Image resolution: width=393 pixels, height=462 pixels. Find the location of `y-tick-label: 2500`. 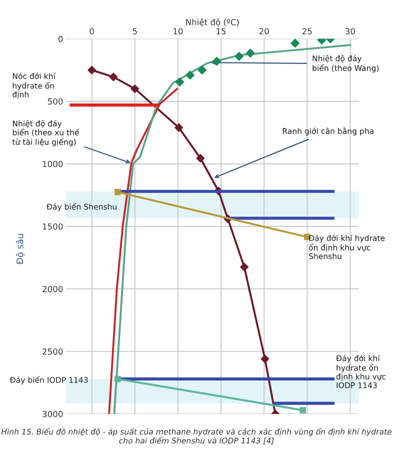

y-tick-label: 2500 is located at coordinates (52, 351).